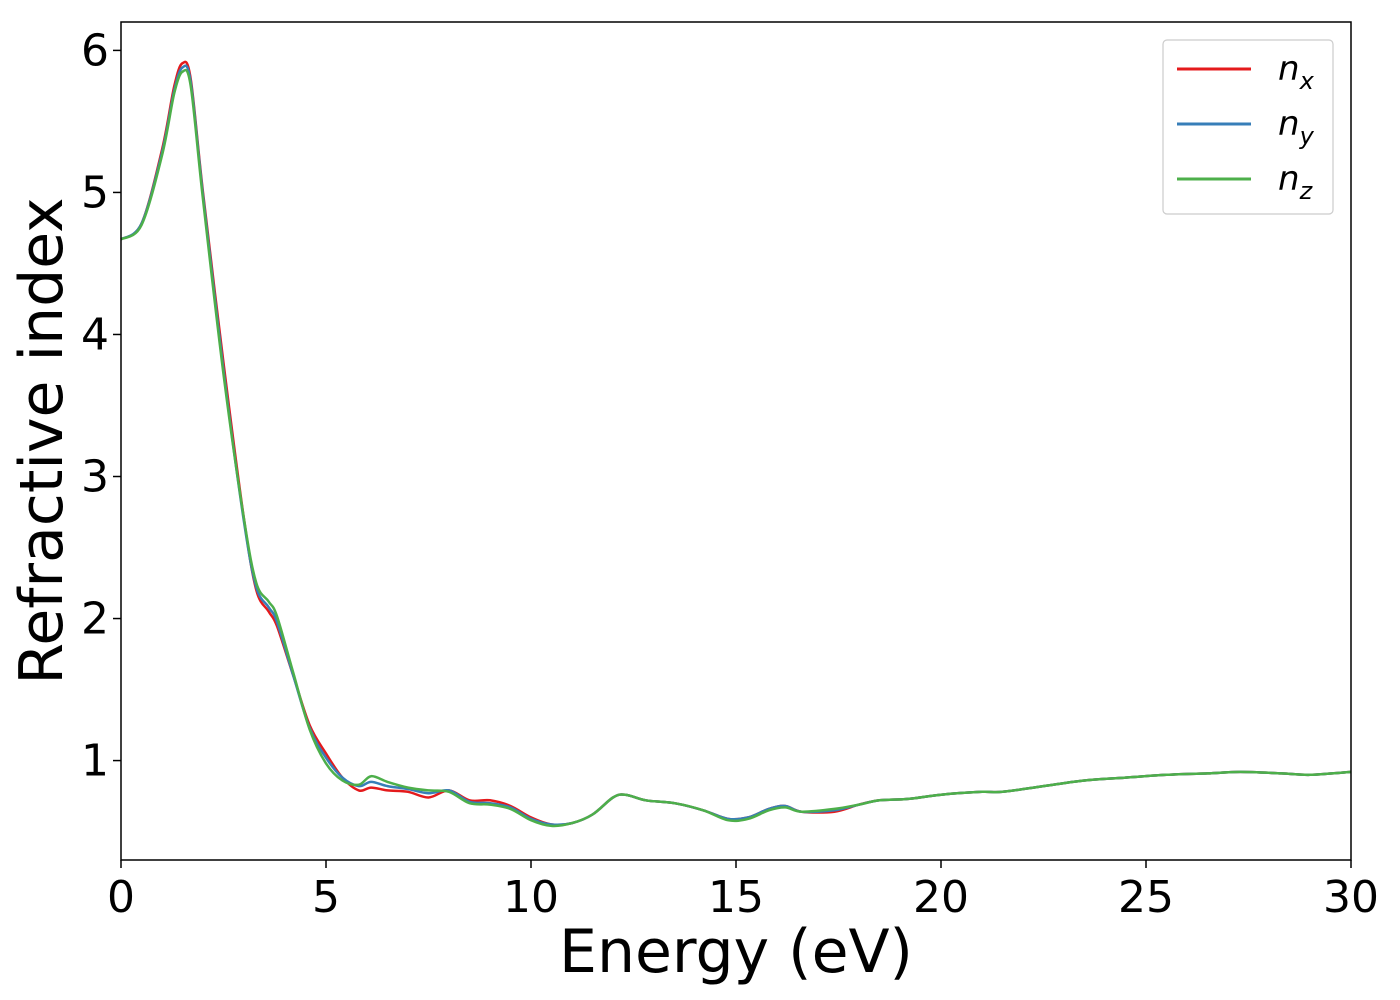 This screenshot has height=1000, width=1400. I want to click on x-tick-label: 5, so click(326, 897).